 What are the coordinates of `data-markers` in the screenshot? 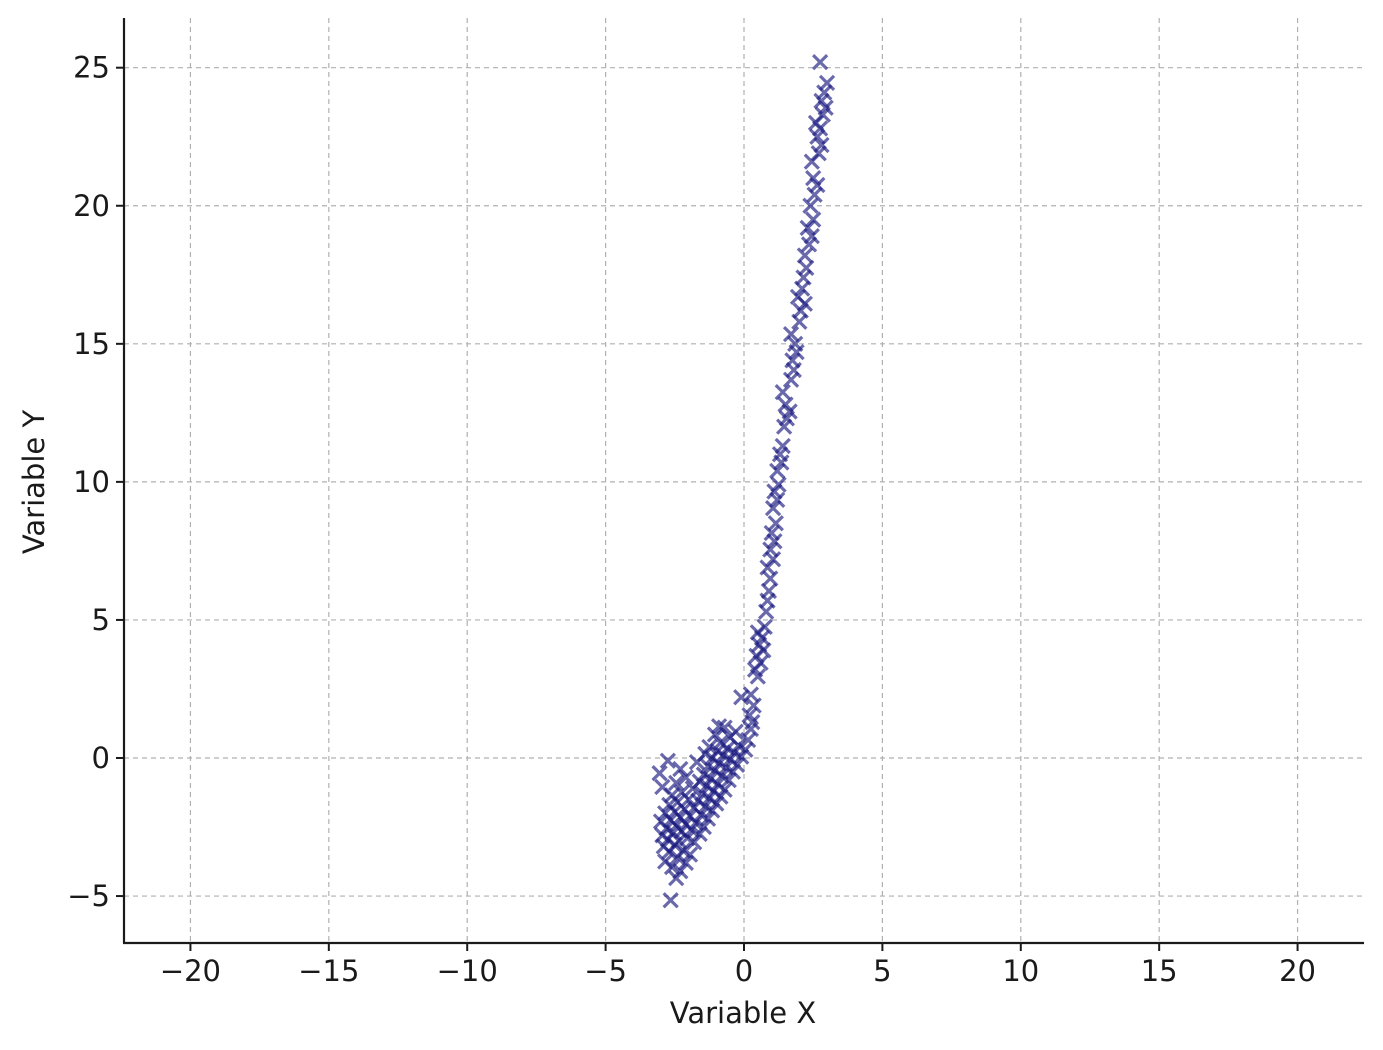 It's located at (743, 481).